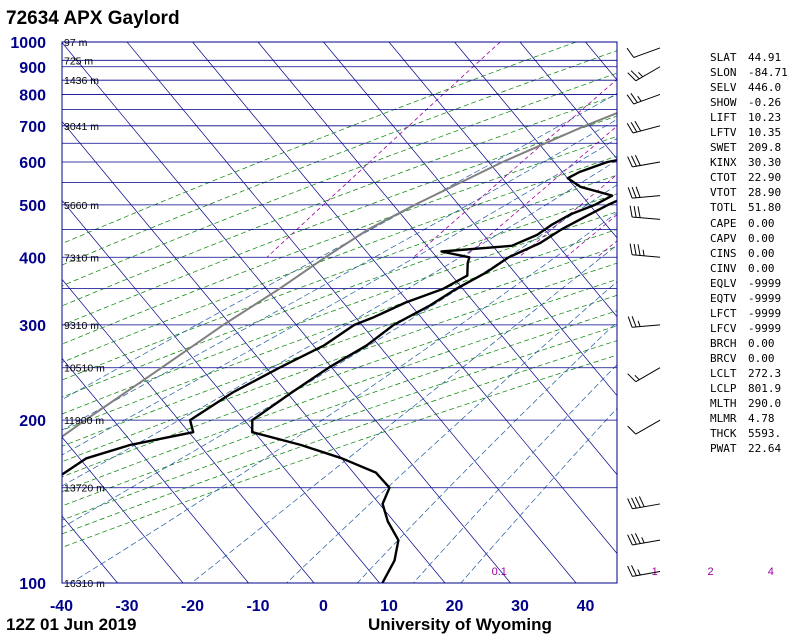 The width and height of the screenshot is (800, 640). Describe the element at coordinates (32, 584) in the screenshot. I see `y-tick-label: 100` at that location.